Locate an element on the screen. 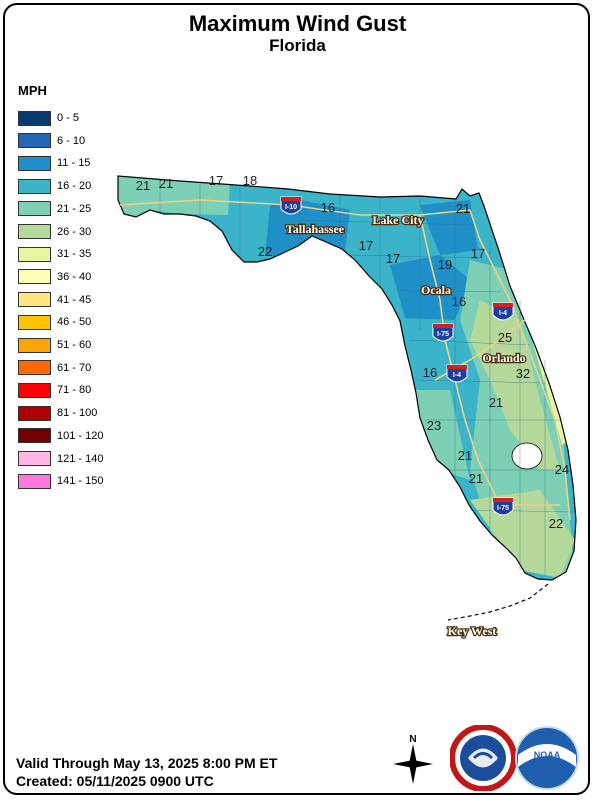 This screenshot has width=595, height=800. city-label: Tallahassee is located at coordinates (315, 229).